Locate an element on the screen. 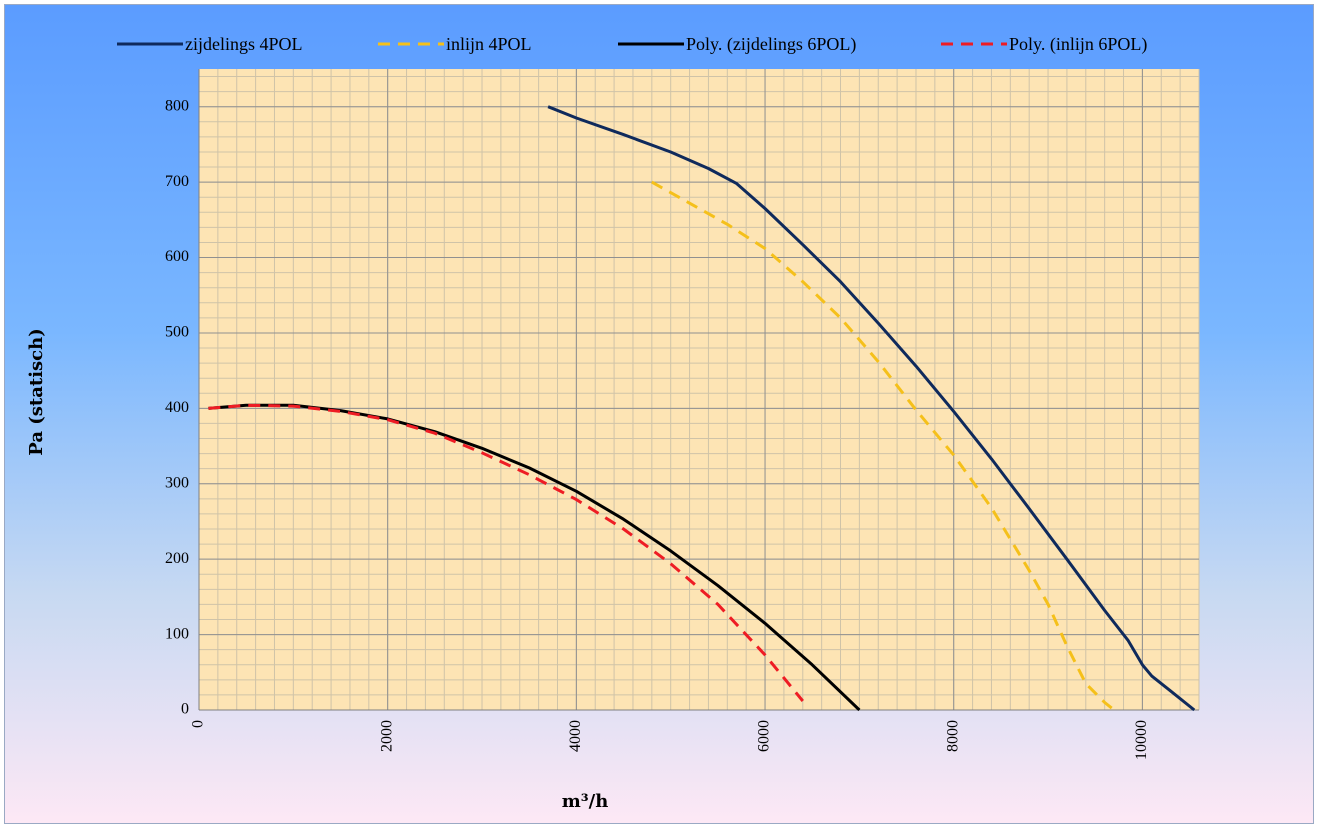 The width and height of the screenshot is (1317, 827). x-tick-label: 10000 is located at coordinates (1141, 740).